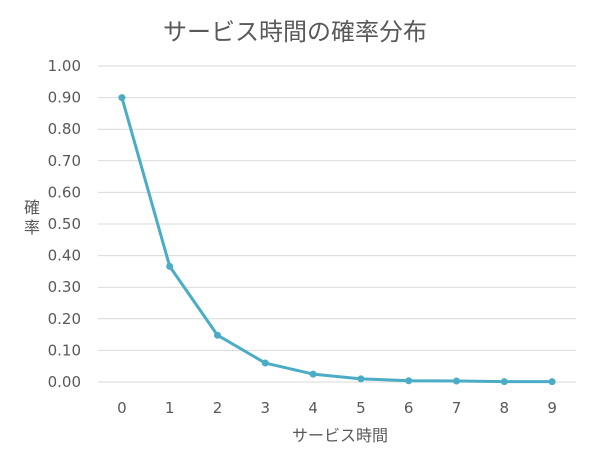 The image size is (591, 462). What do you see at coordinates (552, 408) in the screenshot?
I see `x-tick-label: 9` at bounding box center [552, 408].